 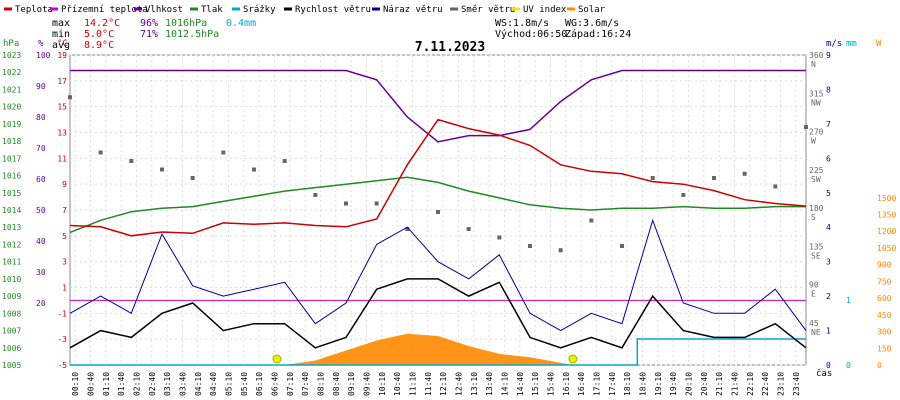 I want to click on pressure-tick-label: 1009, so click(x=11, y=296).